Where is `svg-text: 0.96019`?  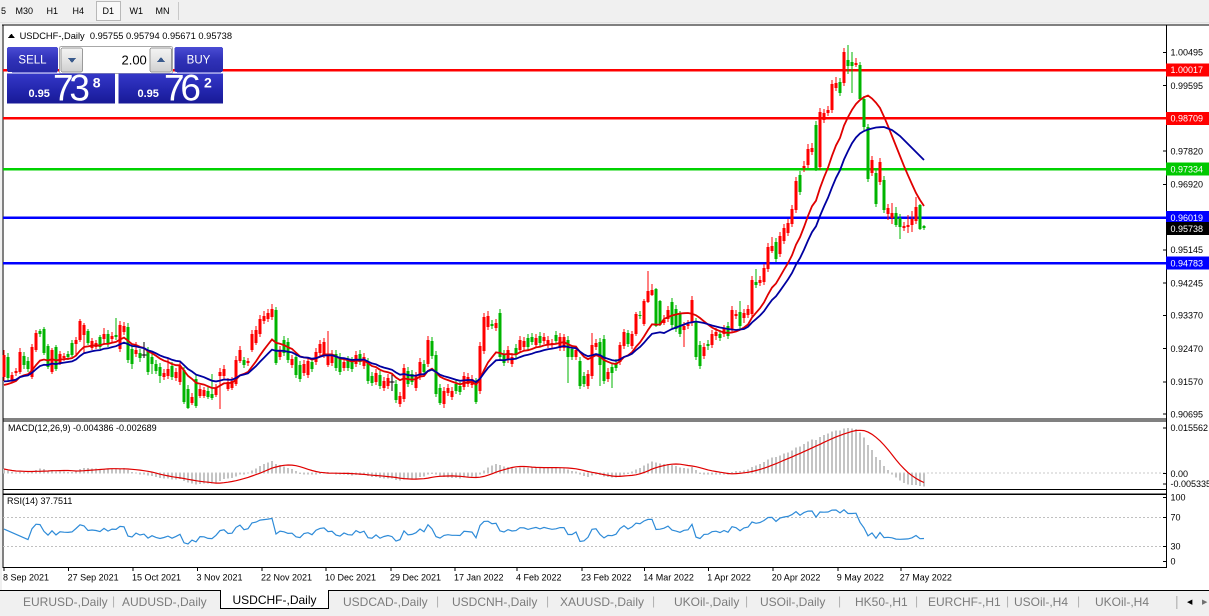
svg-text: 0.96019 is located at coordinates (1187, 218).